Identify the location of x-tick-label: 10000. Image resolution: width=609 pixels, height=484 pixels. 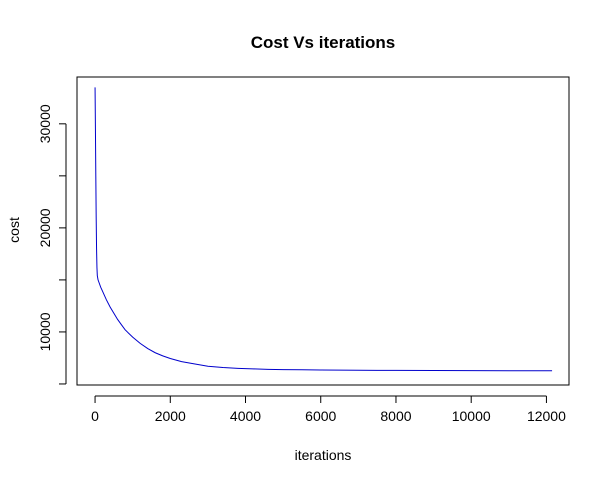
(471, 416).